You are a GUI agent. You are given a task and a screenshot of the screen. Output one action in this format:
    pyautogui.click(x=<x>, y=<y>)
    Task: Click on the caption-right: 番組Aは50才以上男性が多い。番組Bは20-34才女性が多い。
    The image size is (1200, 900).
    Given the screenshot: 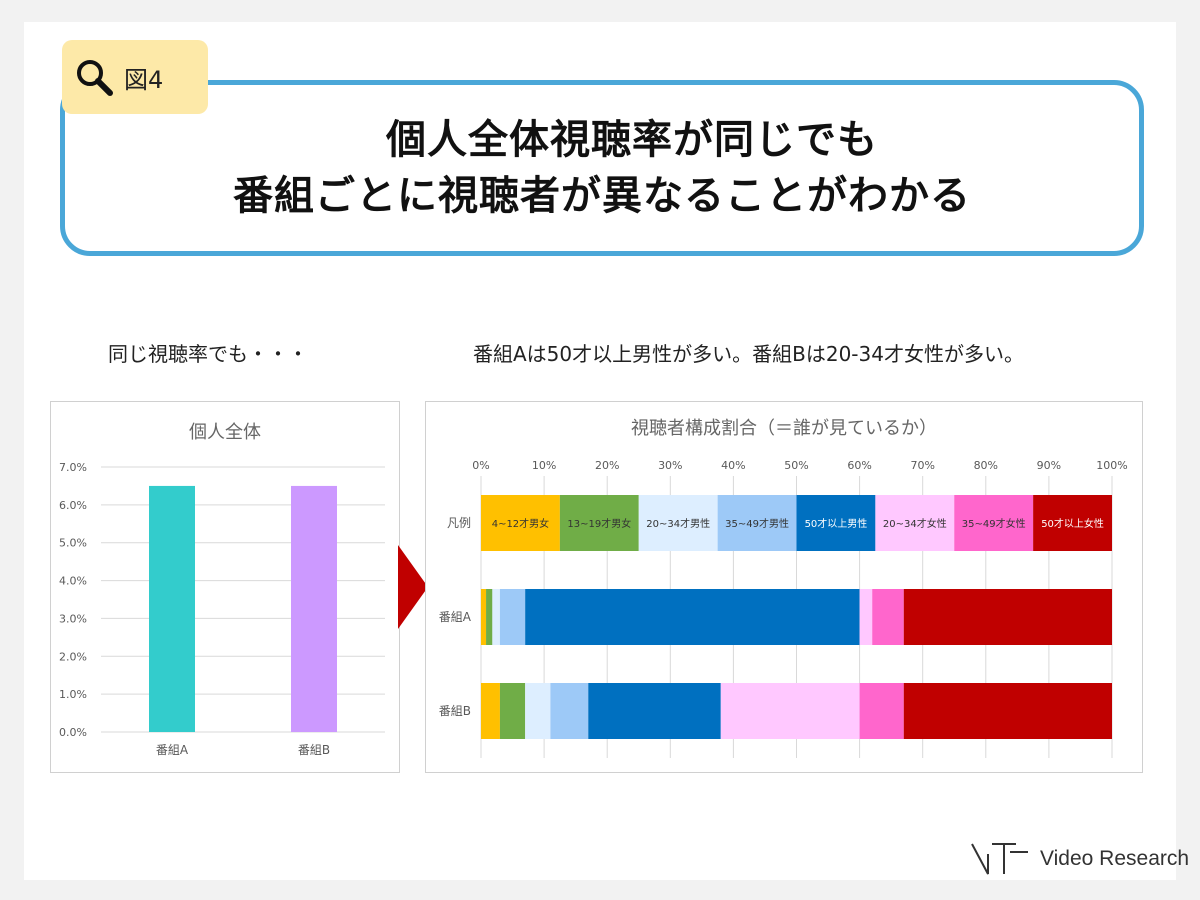 What is the action you would take?
    pyautogui.click(x=748, y=354)
    